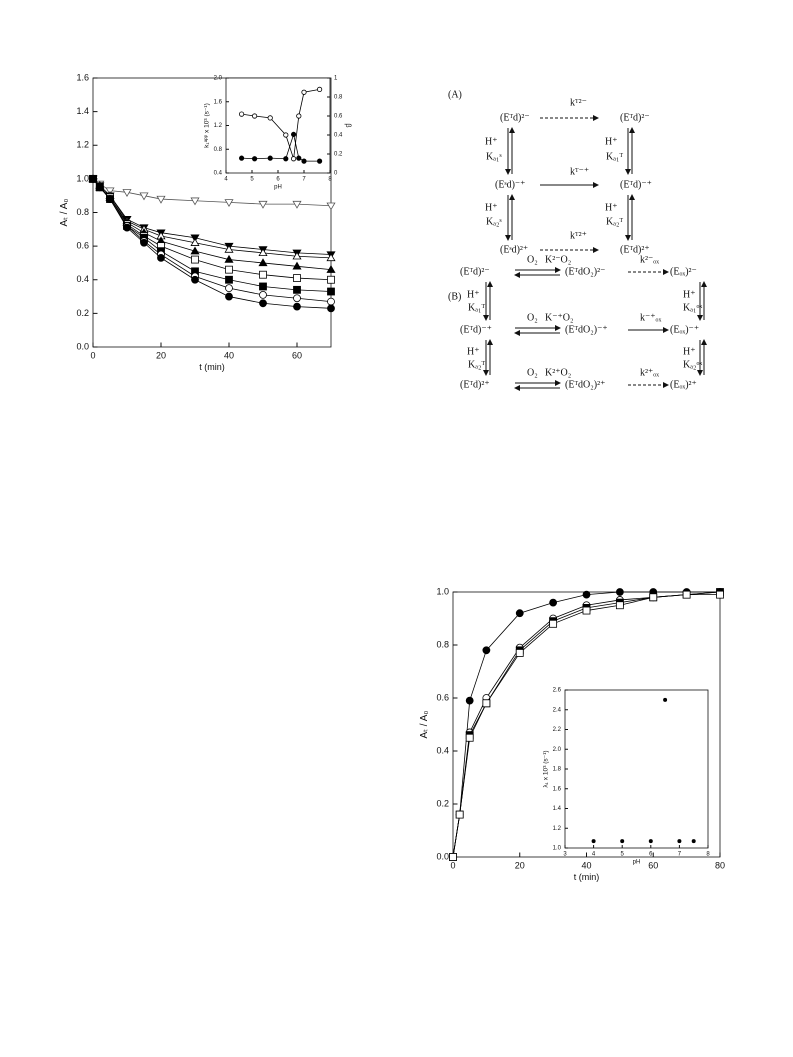  I want to click on x-tick-label: 0, so click(452, 865).